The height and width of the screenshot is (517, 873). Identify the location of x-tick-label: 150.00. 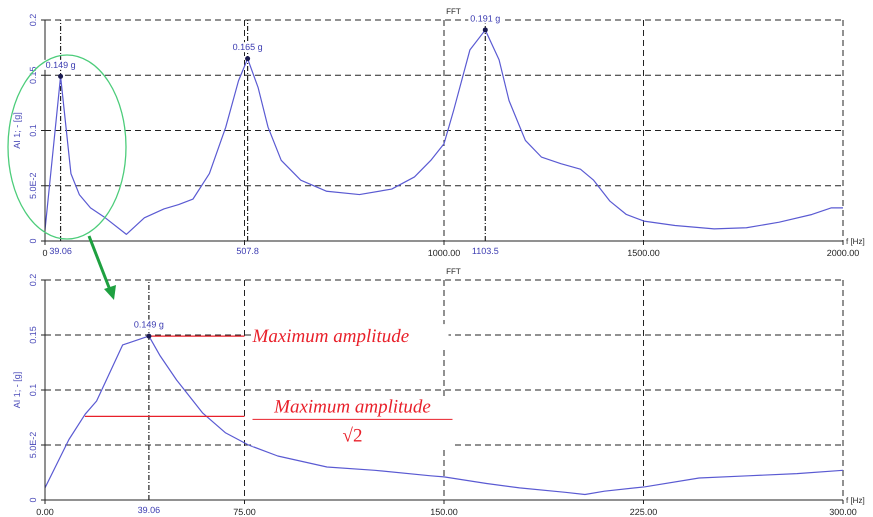
(444, 512).